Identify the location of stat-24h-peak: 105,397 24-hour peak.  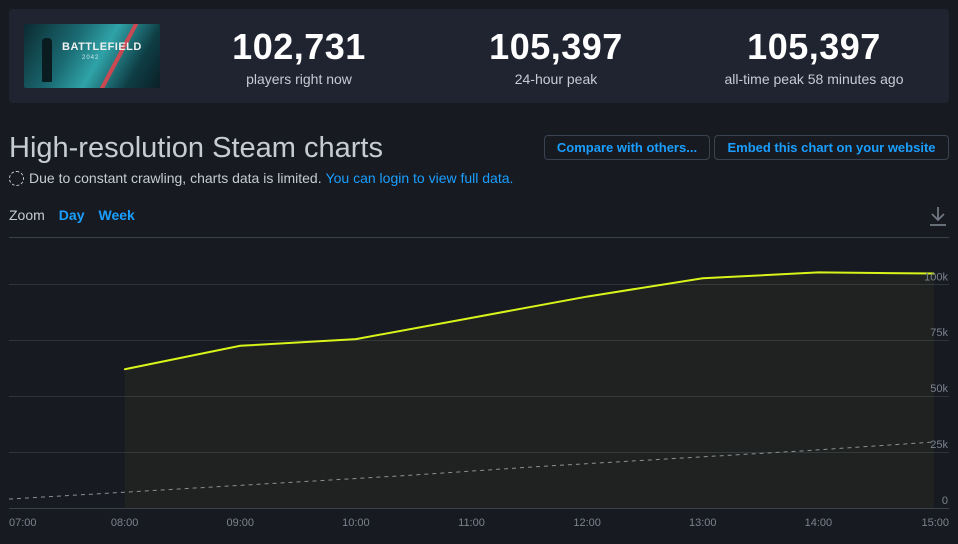
(556, 57).